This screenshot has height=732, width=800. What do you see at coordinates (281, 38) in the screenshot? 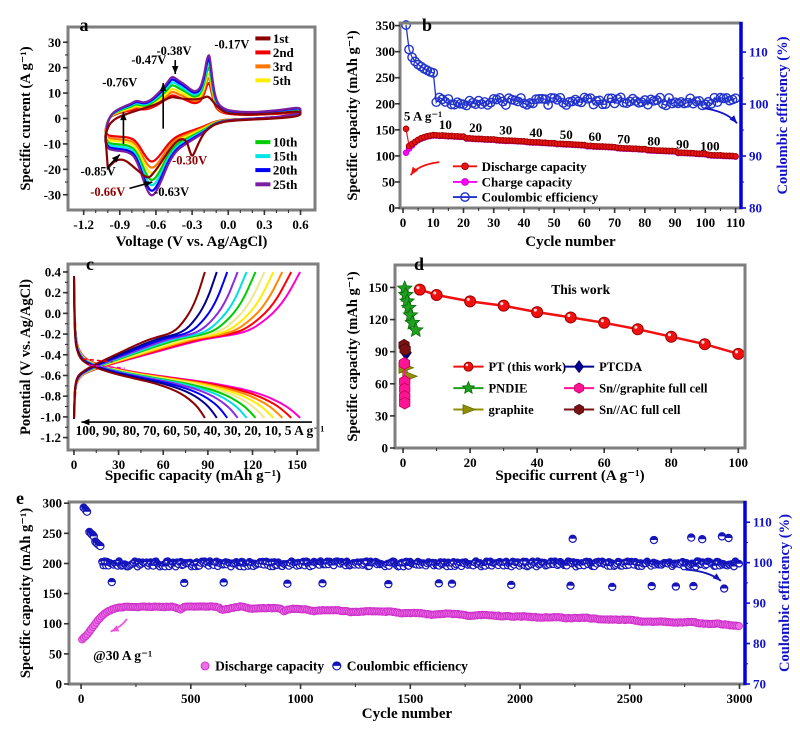
I see `svg-text: 1st` at bounding box center [281, 38].